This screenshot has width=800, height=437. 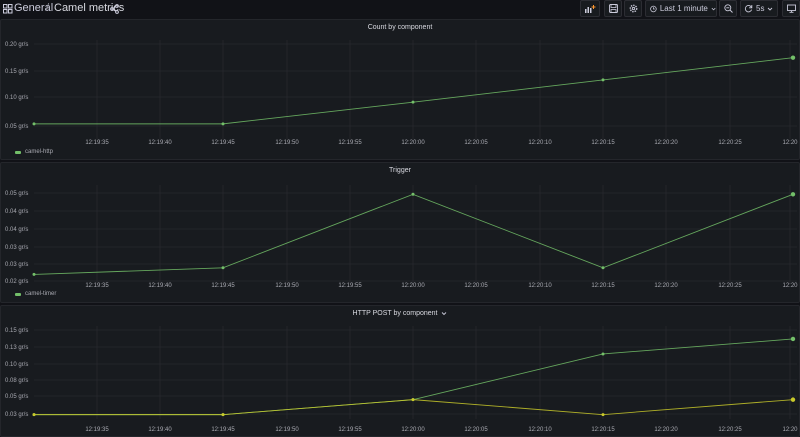 What do you see at coordinates (730, 143) in the screenshot?
I see `x-tick-label: 12:20:25` at bounding box center [730, 143].